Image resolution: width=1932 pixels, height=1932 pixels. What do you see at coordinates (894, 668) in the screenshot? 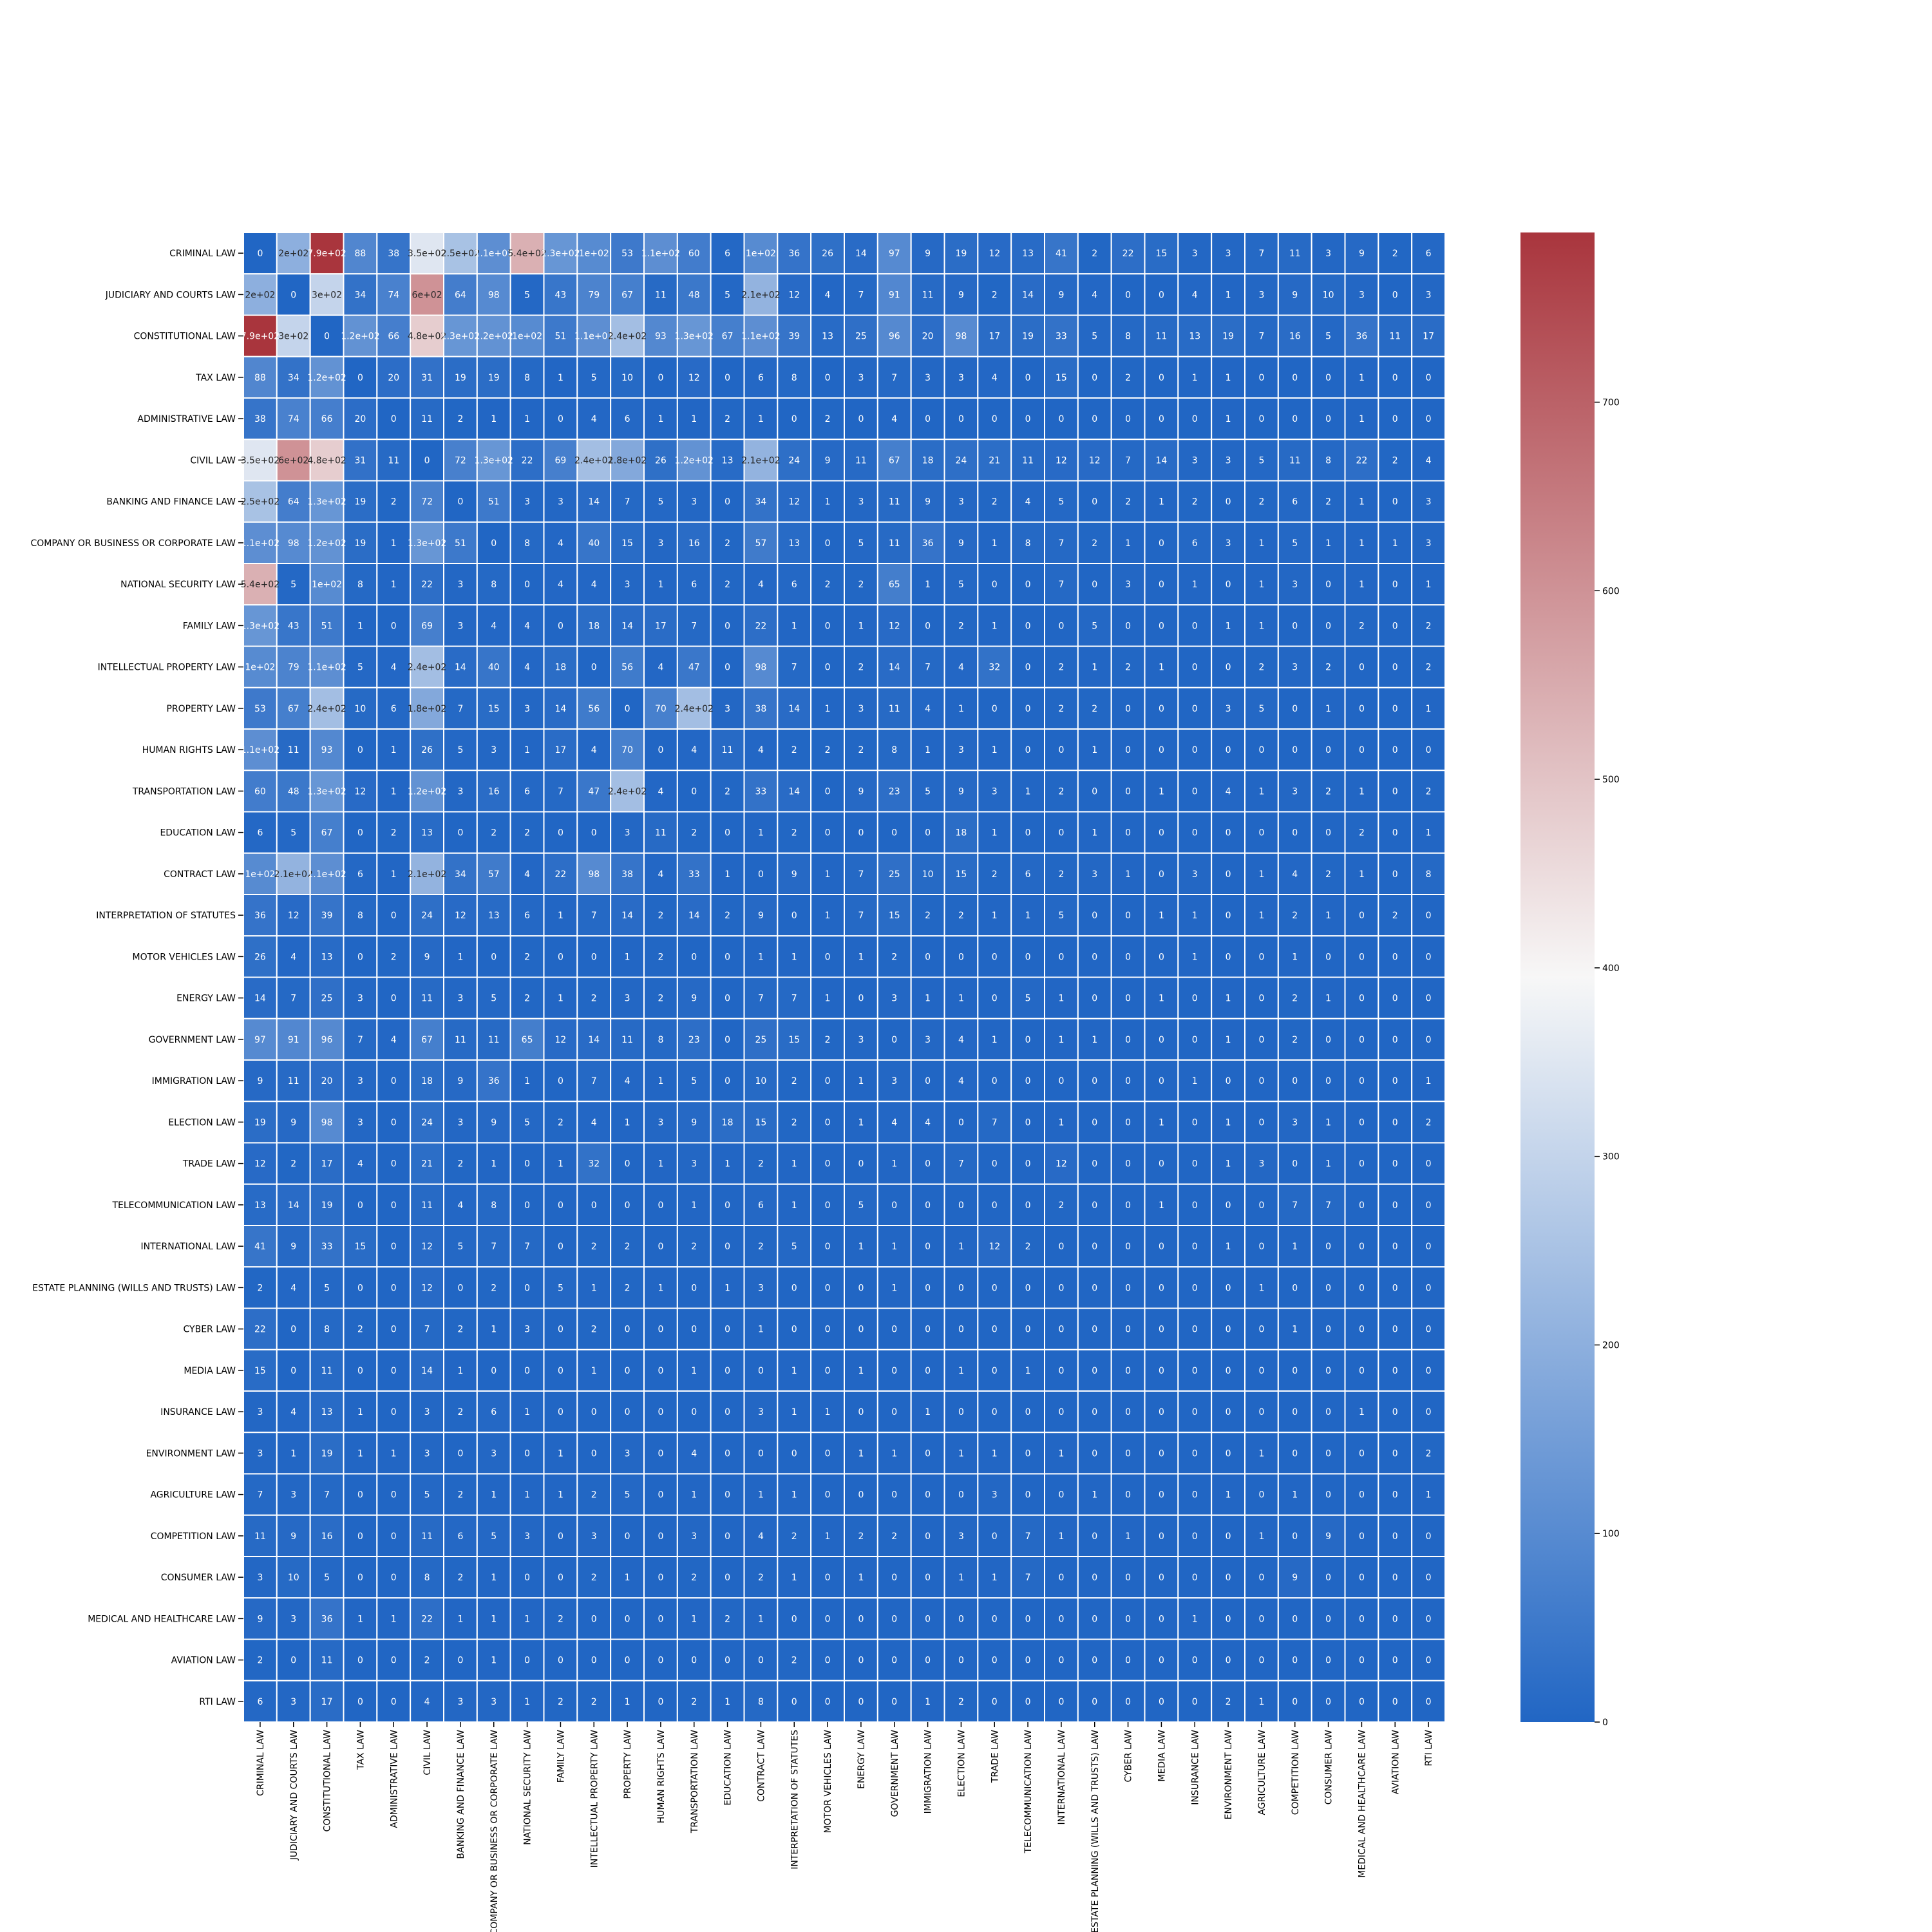
I see `cell-value-label: 14` at bounding box center [894, 668].